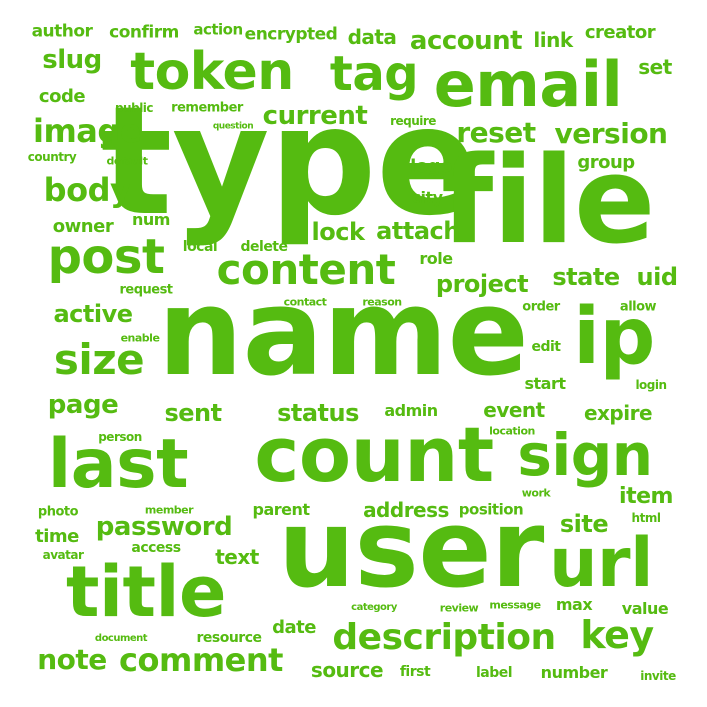 The width and height of the screenshot is (707, 707). I want to click on word-html: html, so click(646, 518).